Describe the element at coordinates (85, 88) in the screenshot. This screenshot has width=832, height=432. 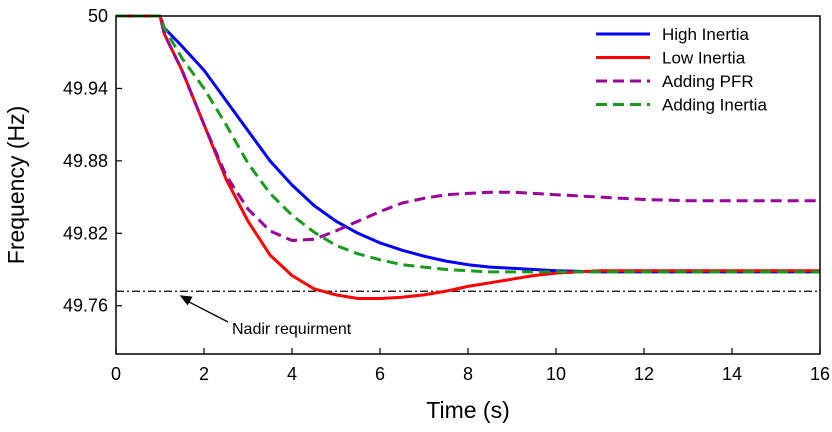
I see `y-tick-label: 49.94` at that location.